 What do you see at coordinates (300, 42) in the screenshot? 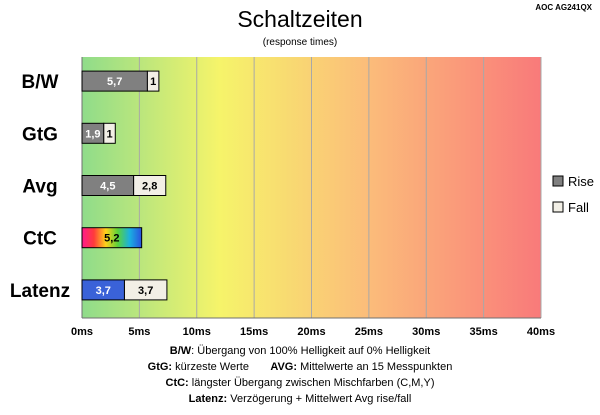
I see `chart-subtitle: (response times)` at bounding box center [300, 42].